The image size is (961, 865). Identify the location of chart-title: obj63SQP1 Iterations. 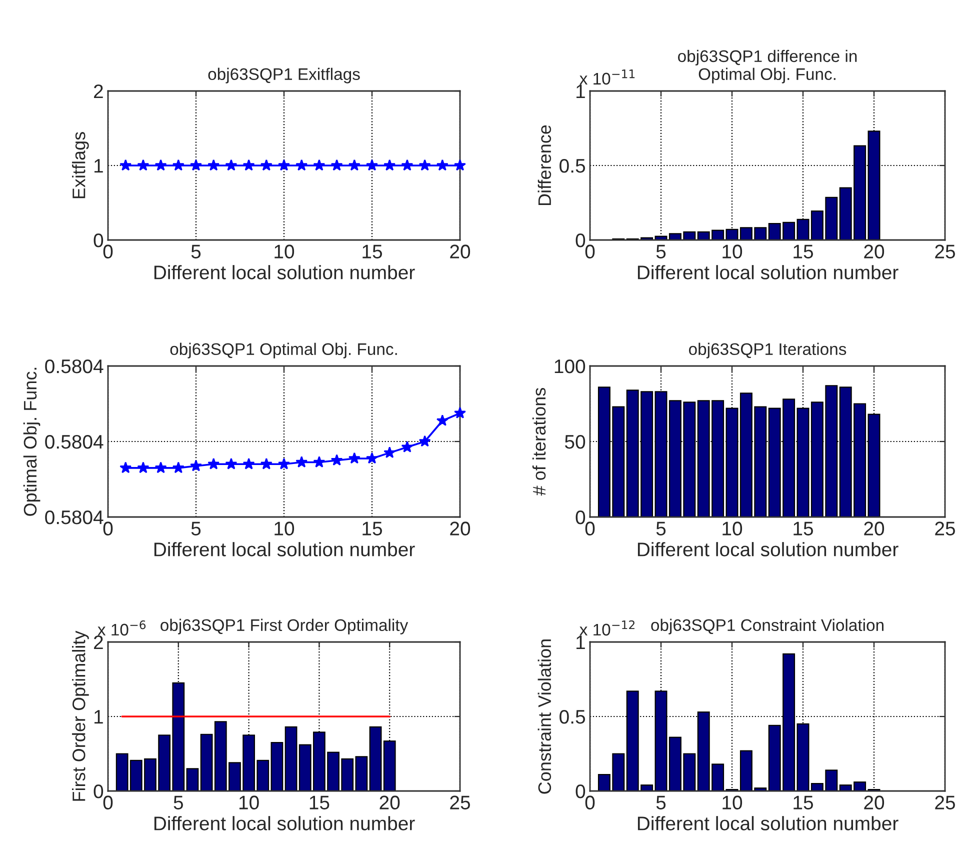
(767, 350).